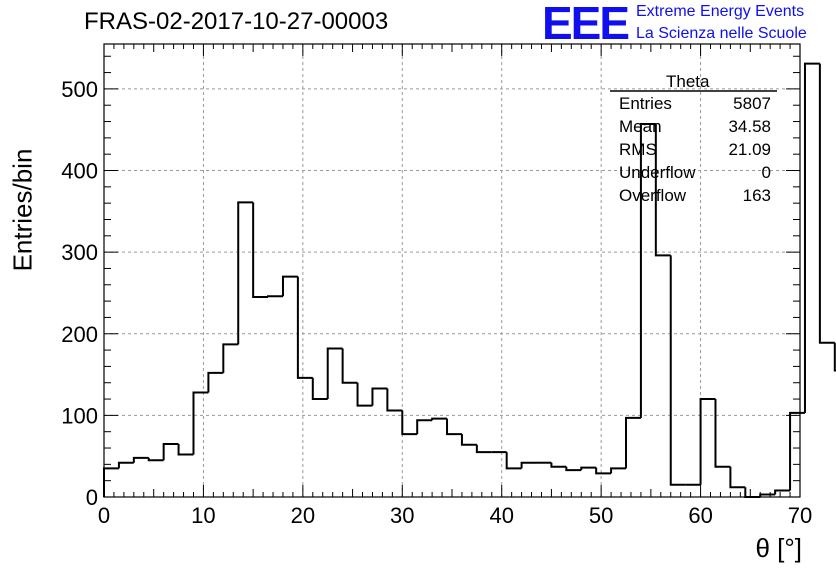 The height and width of the screenshot is (572, 836). What do you see at coordinates (695, 128) in the screenshot?
I see `stat-row-mean: Mean 34.58` at bounding box center [695, 128].